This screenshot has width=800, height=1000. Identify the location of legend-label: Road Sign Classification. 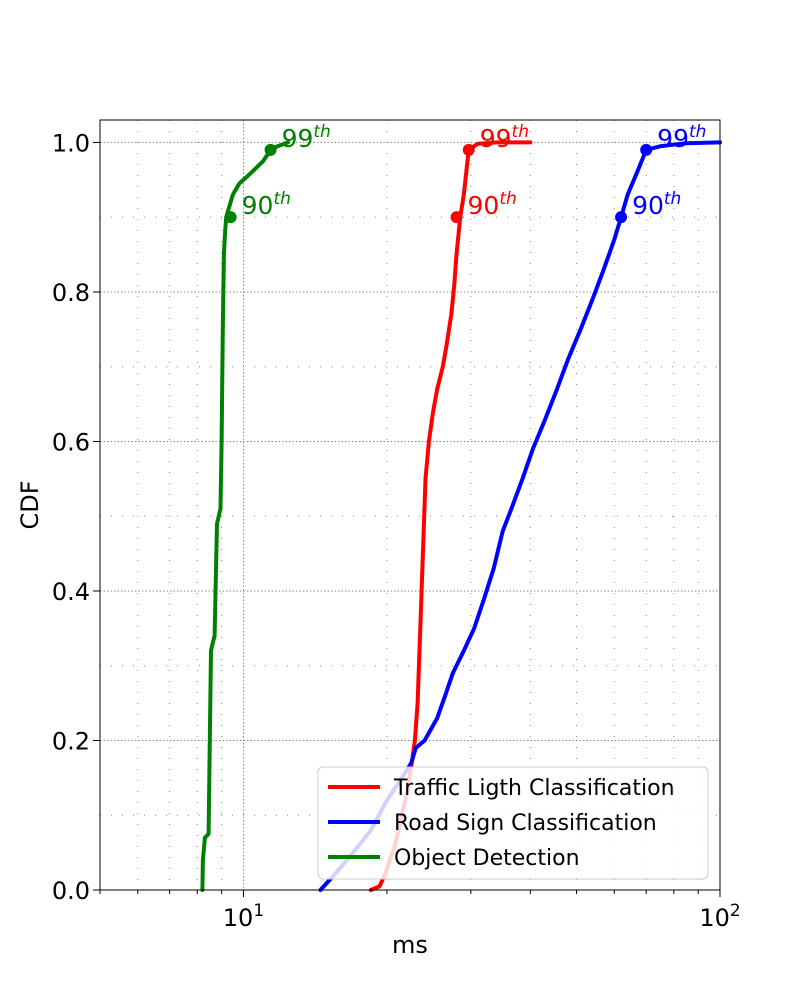
(525, 823).